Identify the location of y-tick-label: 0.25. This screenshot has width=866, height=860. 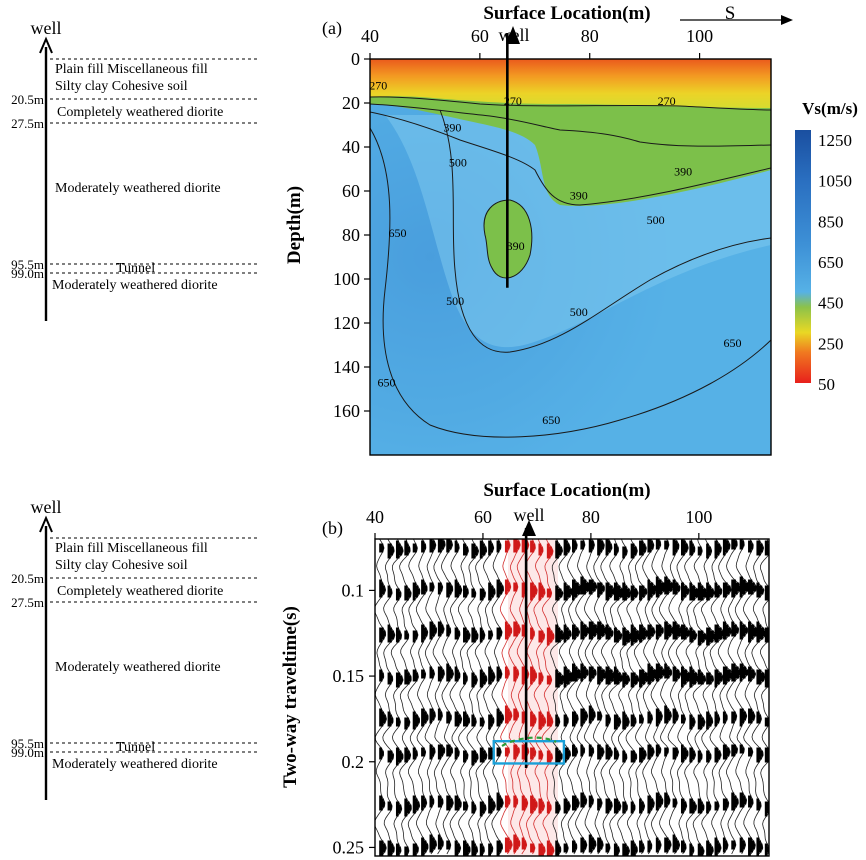
(349, 847).